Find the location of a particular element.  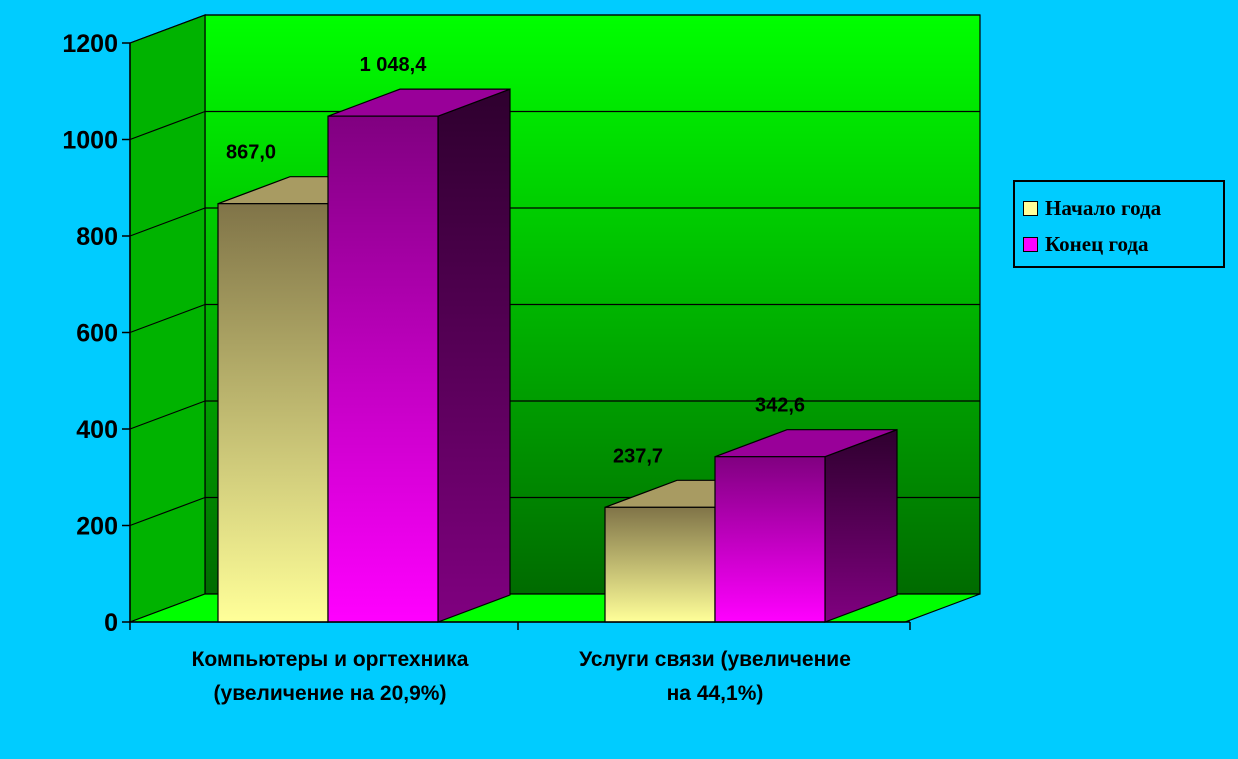

x-tick-label: (увеличение на 20,9%) is located at coordinates (330, 693).